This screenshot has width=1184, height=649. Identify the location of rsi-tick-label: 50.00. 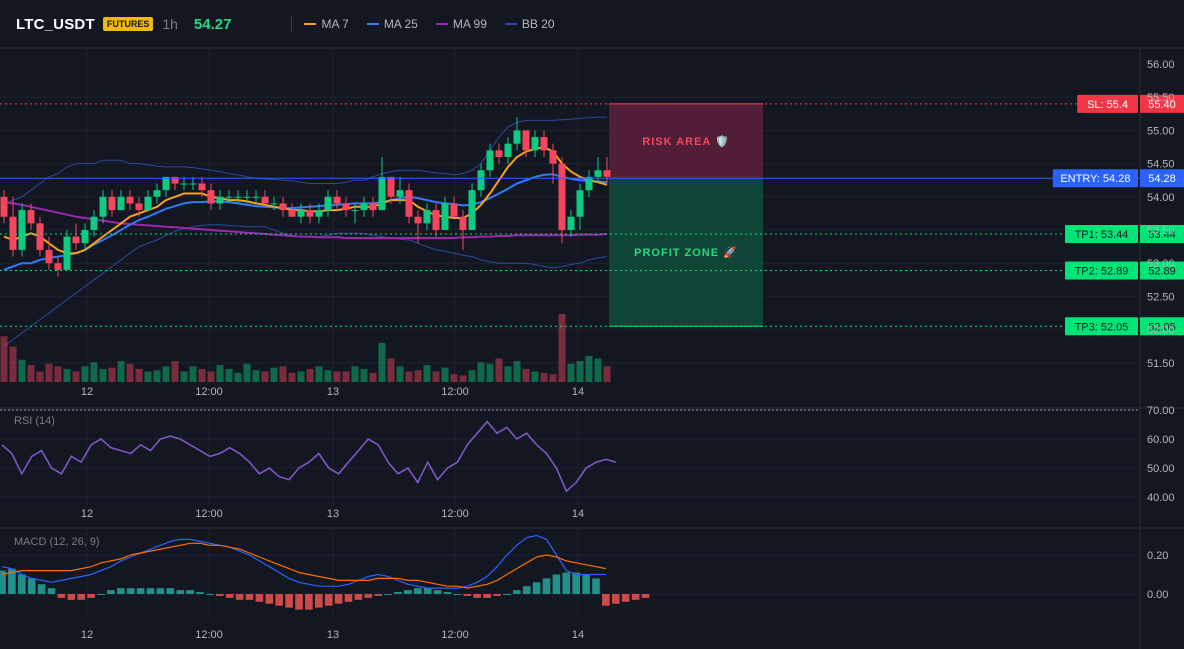
(1161, 469).